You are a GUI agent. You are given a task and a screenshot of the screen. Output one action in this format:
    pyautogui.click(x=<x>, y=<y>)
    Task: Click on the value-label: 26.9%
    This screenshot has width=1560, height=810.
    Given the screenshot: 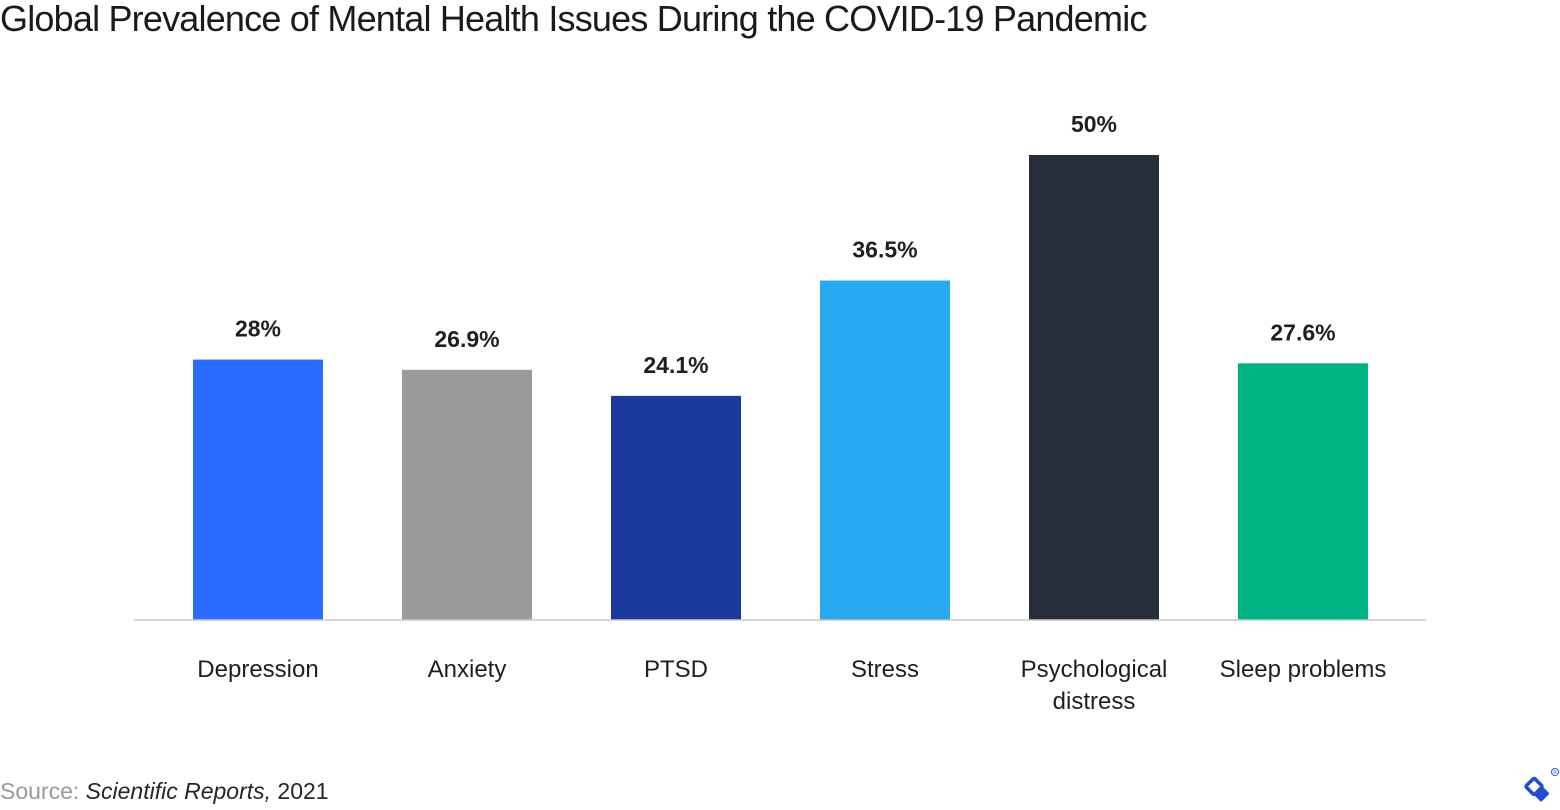 What is the action you would take?
    pyautogui.click(x=466, y=339)
    